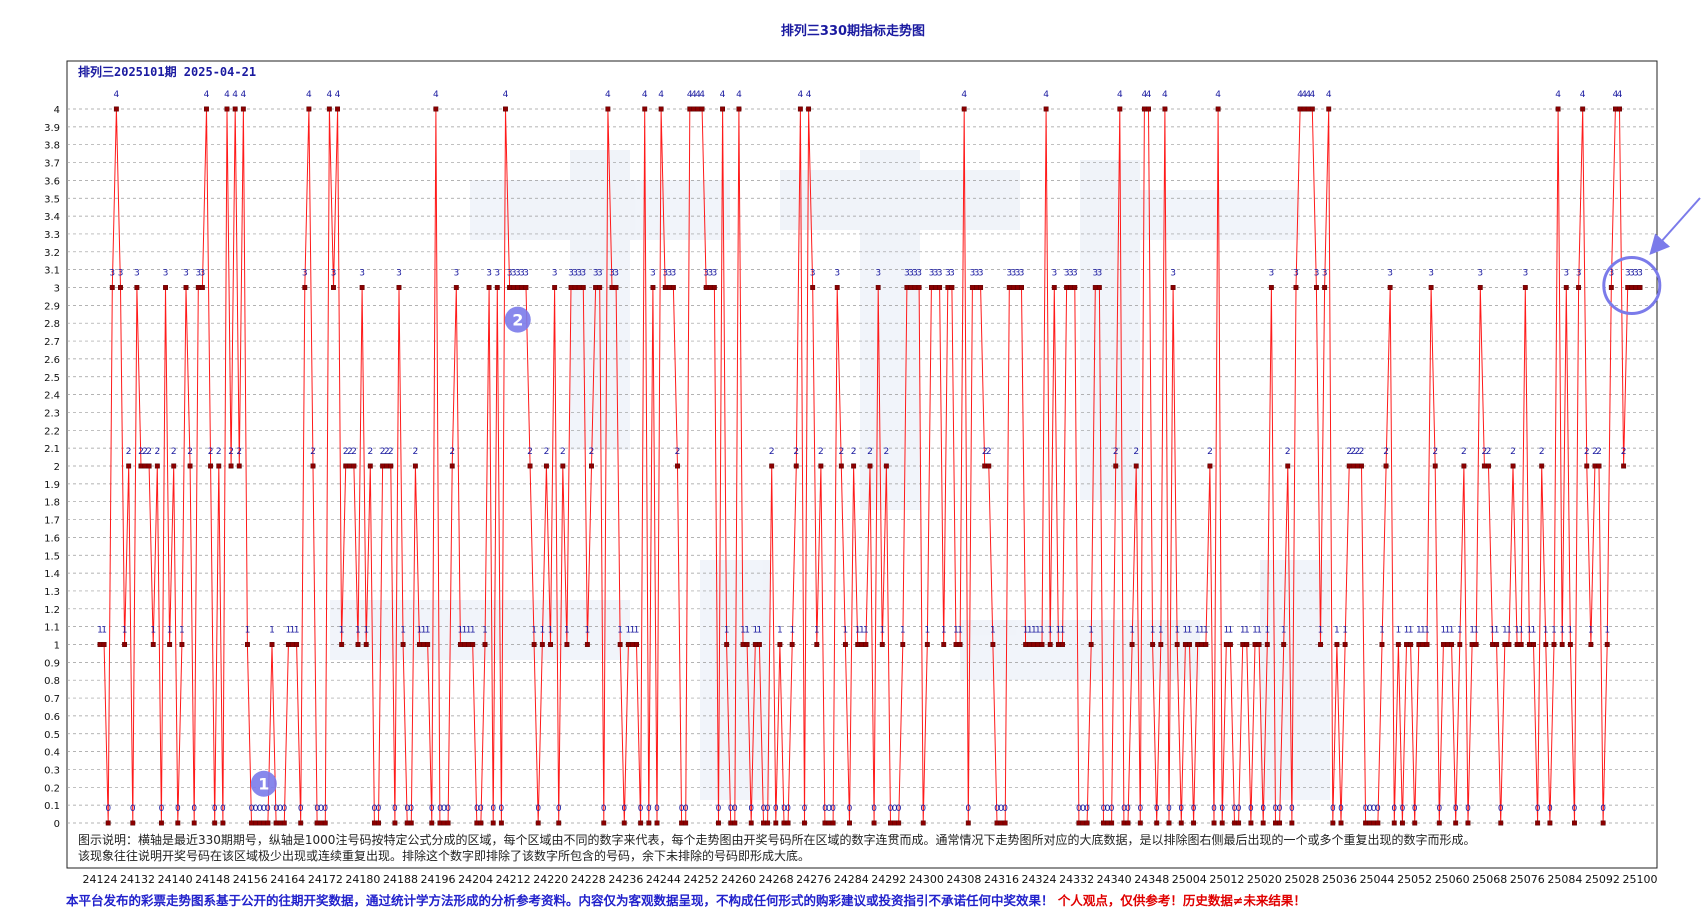  Describe the element at coordinates (57, 110) in the screenshot. I see `y-tick-label: 4` at that location.